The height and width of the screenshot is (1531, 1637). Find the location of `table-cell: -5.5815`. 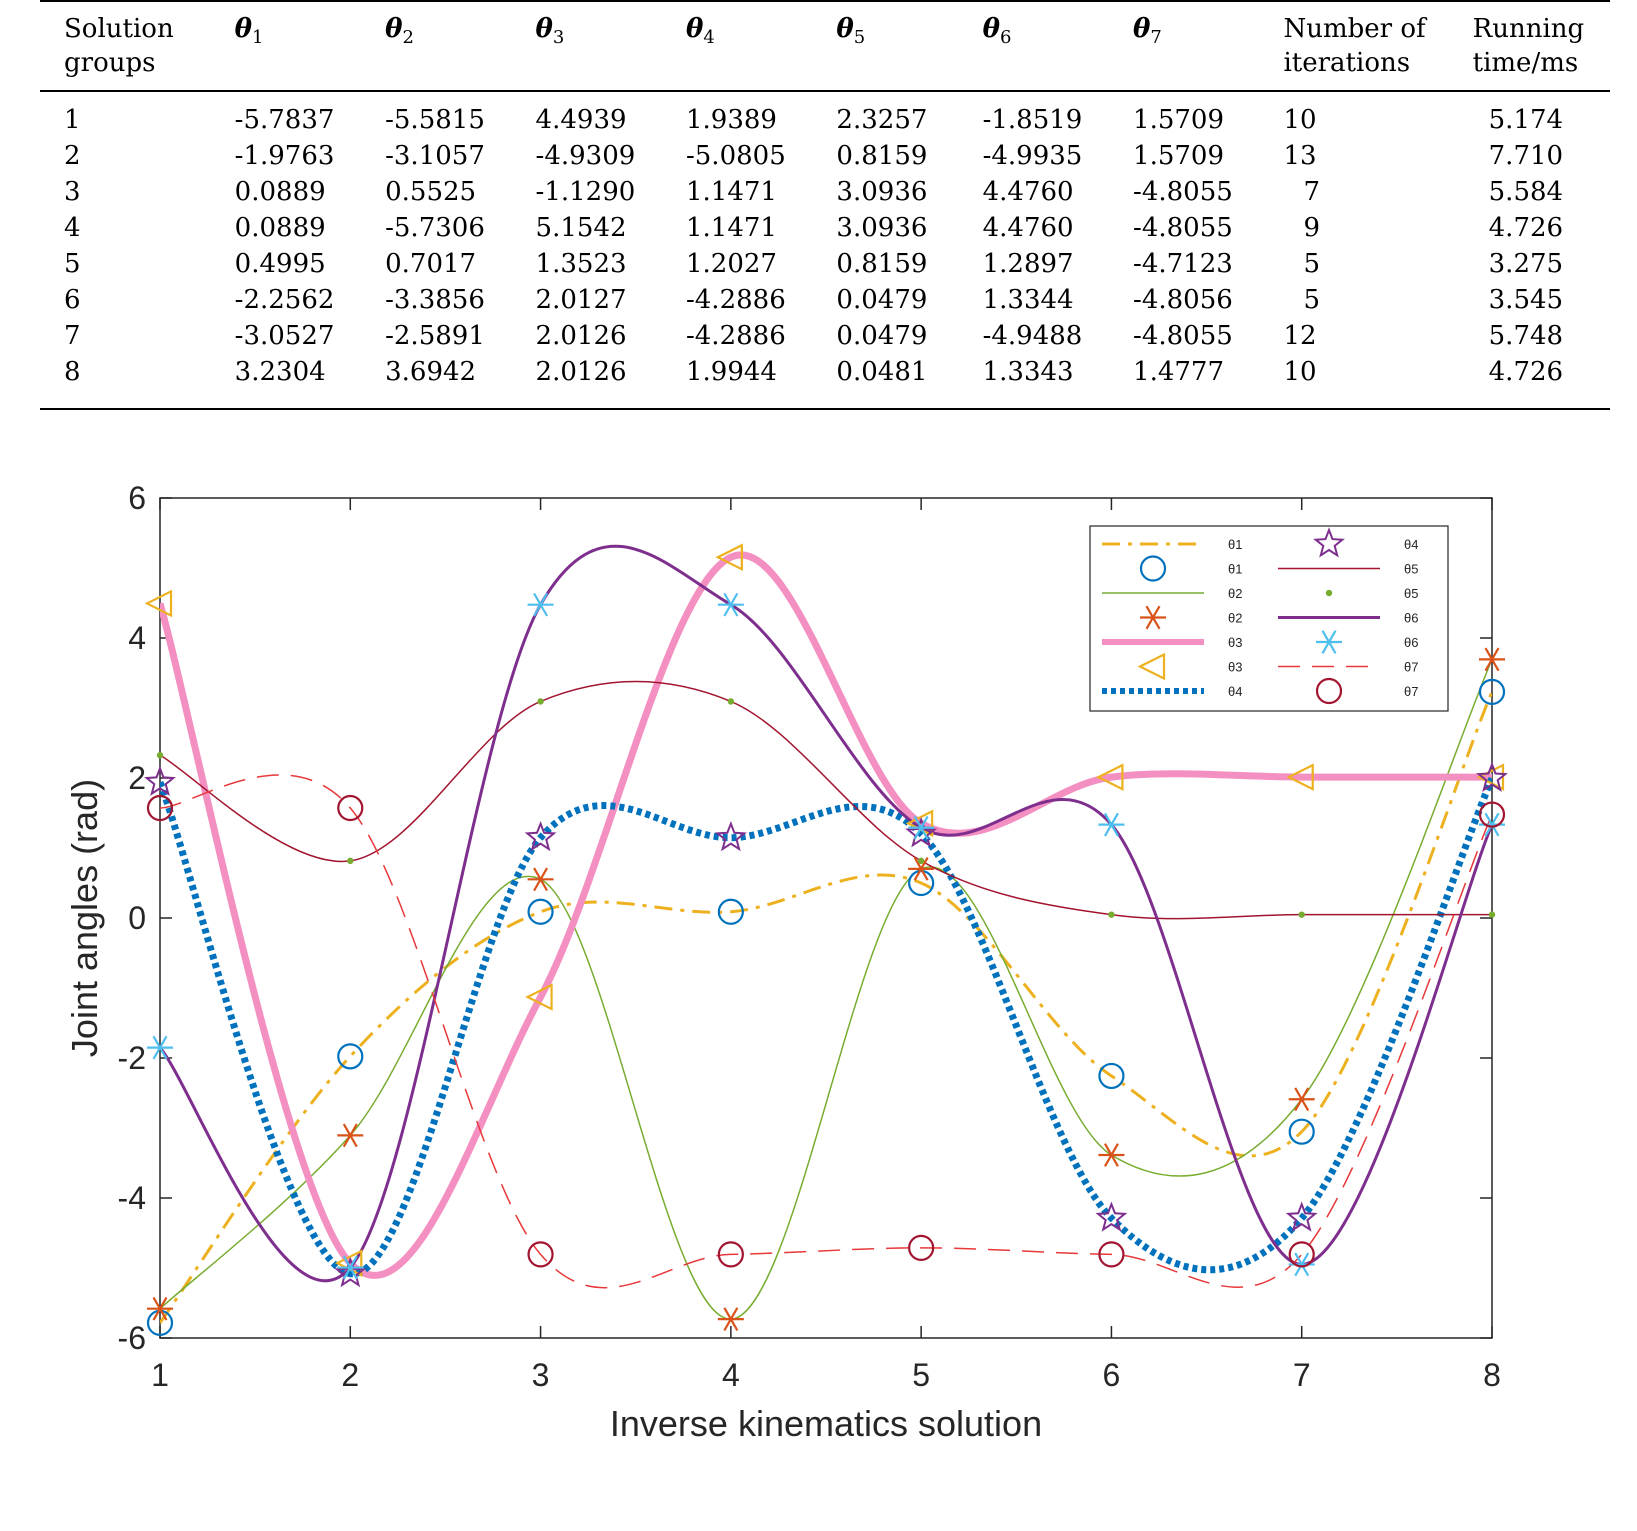

table-cell: -5.5815 is located at coordinates (435, 120).